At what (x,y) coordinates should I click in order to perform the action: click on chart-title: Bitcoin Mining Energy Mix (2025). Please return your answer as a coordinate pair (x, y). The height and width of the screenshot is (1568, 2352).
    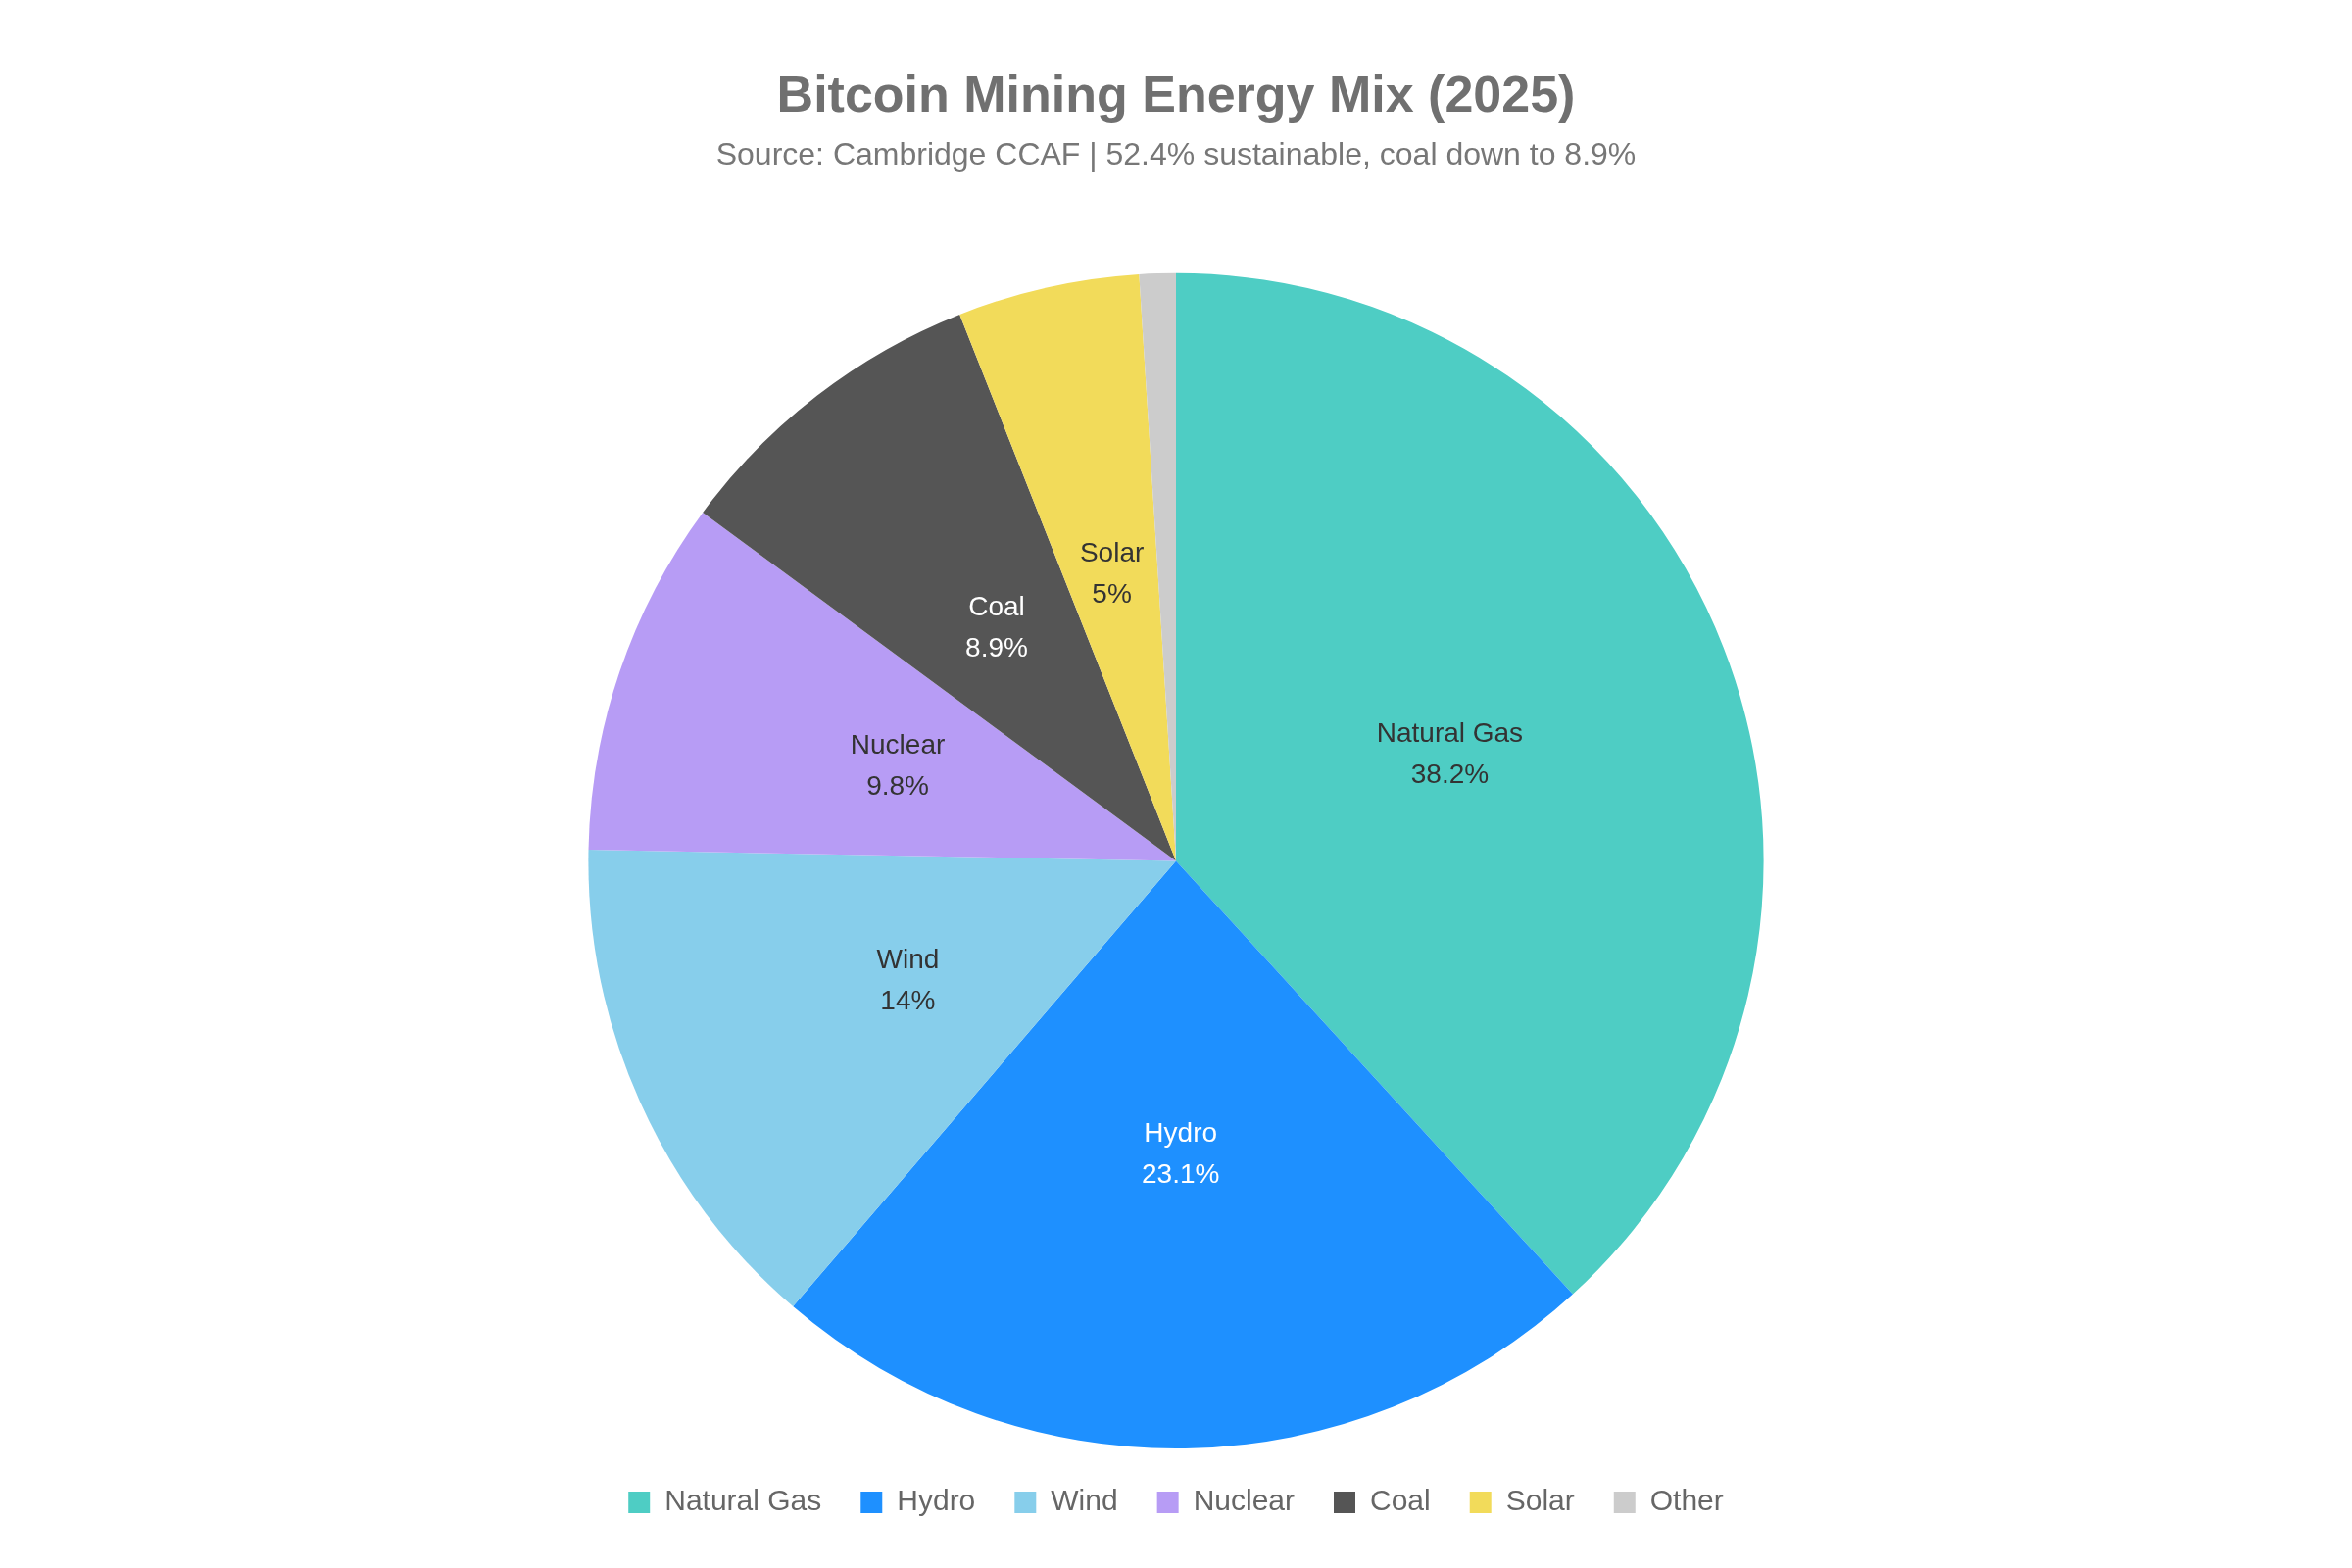
    Looking at the image, I should click on (1176, 93).